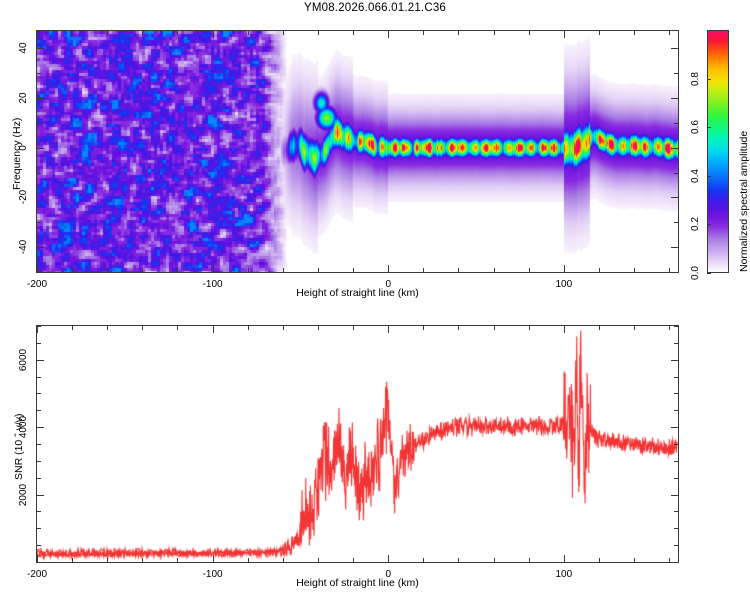  What do you see at coordinates (23, 48) in the screenshot?
I see `spectrogram-y-tick-label: 40` at bounding box center [23, 48].